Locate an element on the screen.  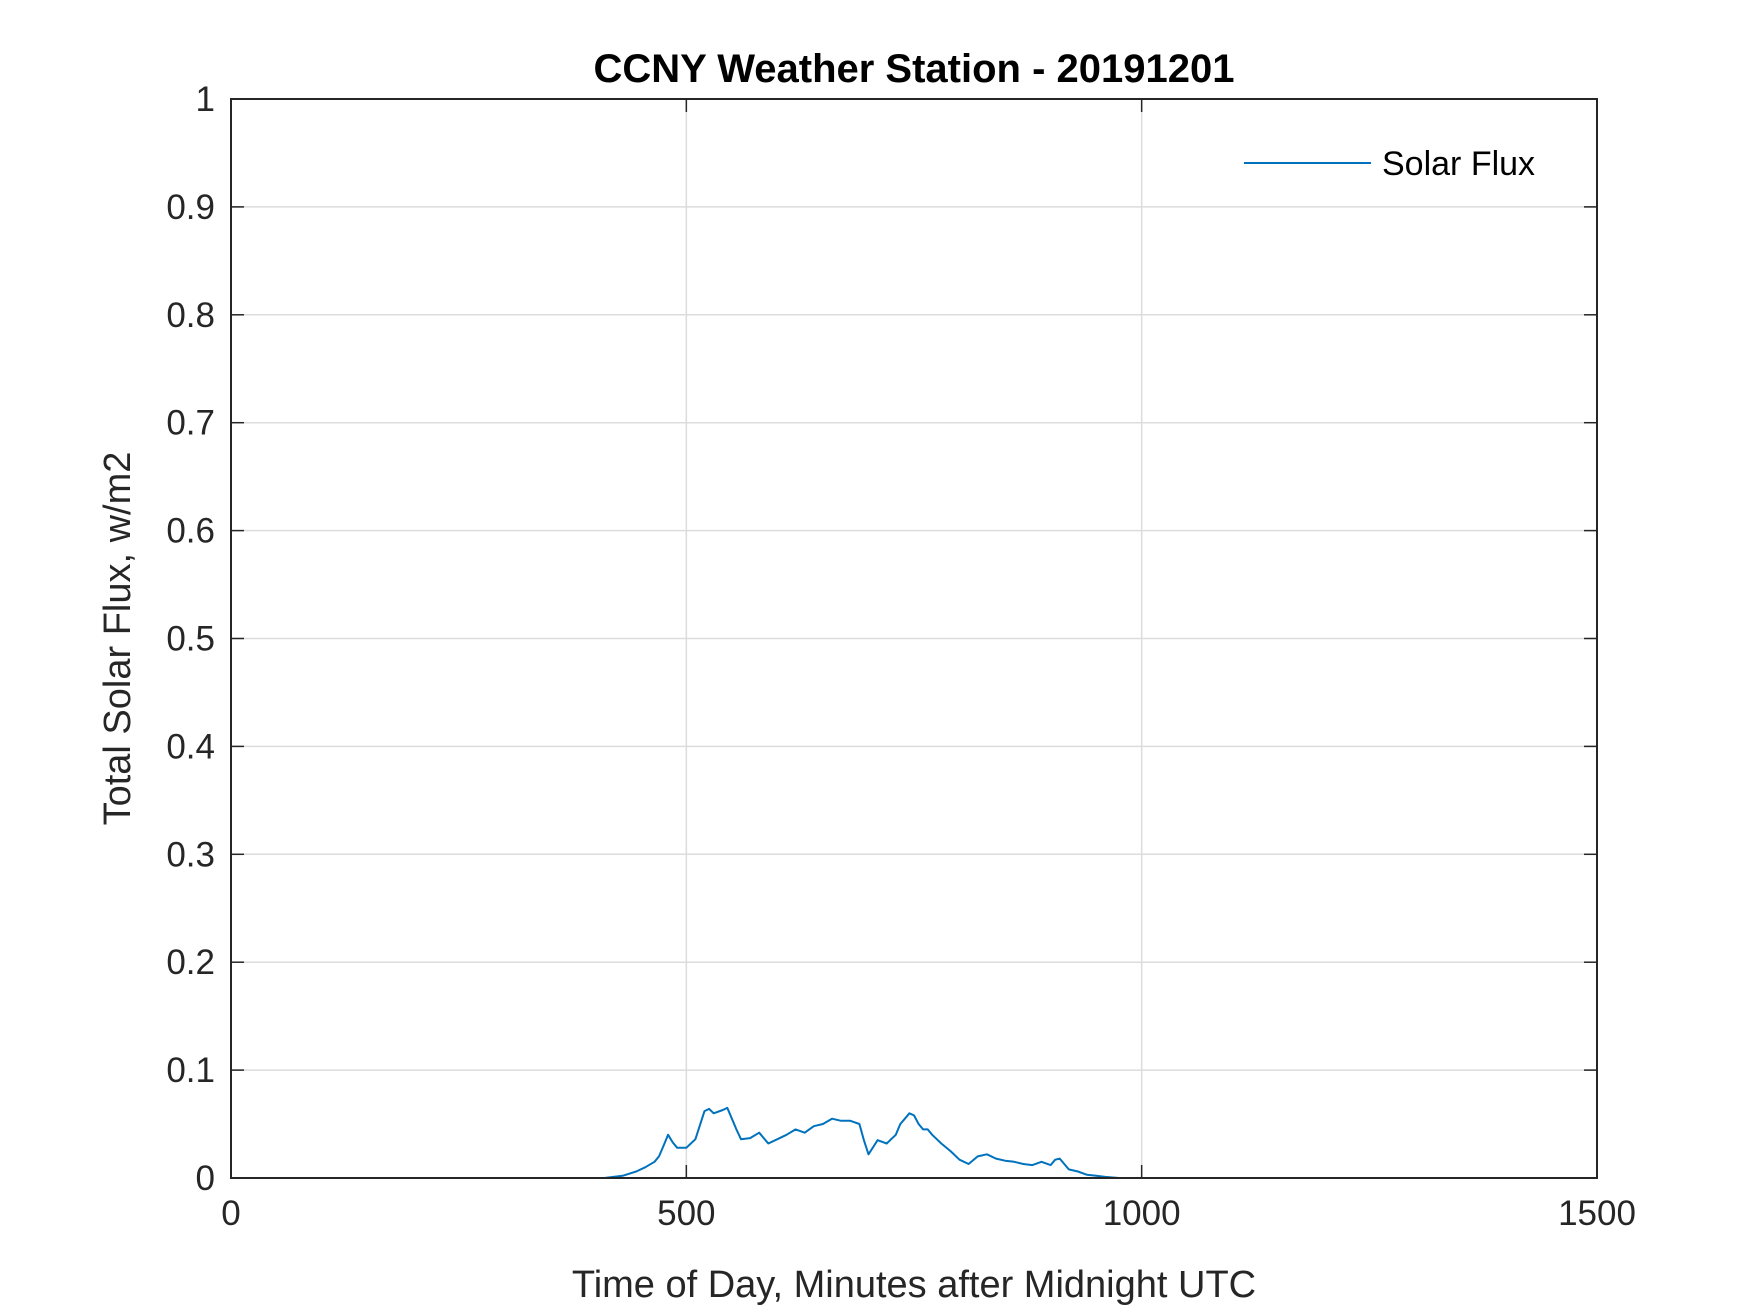
y-tick-label: 0 is located at coordinates (205, 1178).